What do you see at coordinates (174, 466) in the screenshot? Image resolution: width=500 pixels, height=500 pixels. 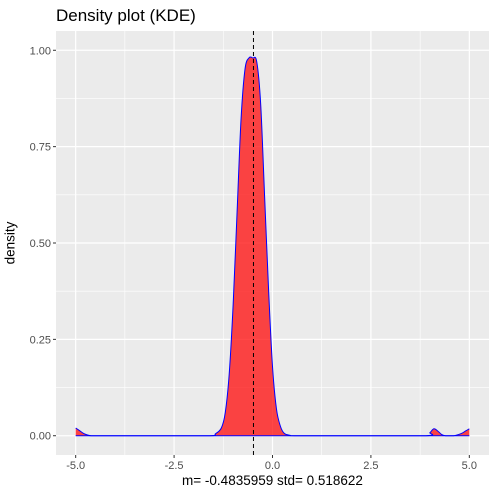 I see `x-tick-label: -2.5` at bounding box center [174, 466].